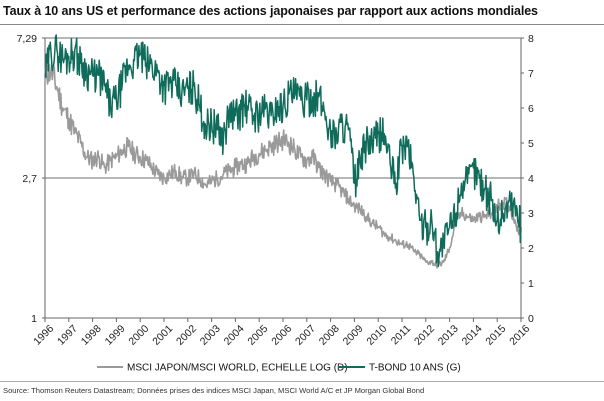  What do you see at coordinates (302, 381) in the screenshot?
I see `source-divider` at bounding box center [302, 381].